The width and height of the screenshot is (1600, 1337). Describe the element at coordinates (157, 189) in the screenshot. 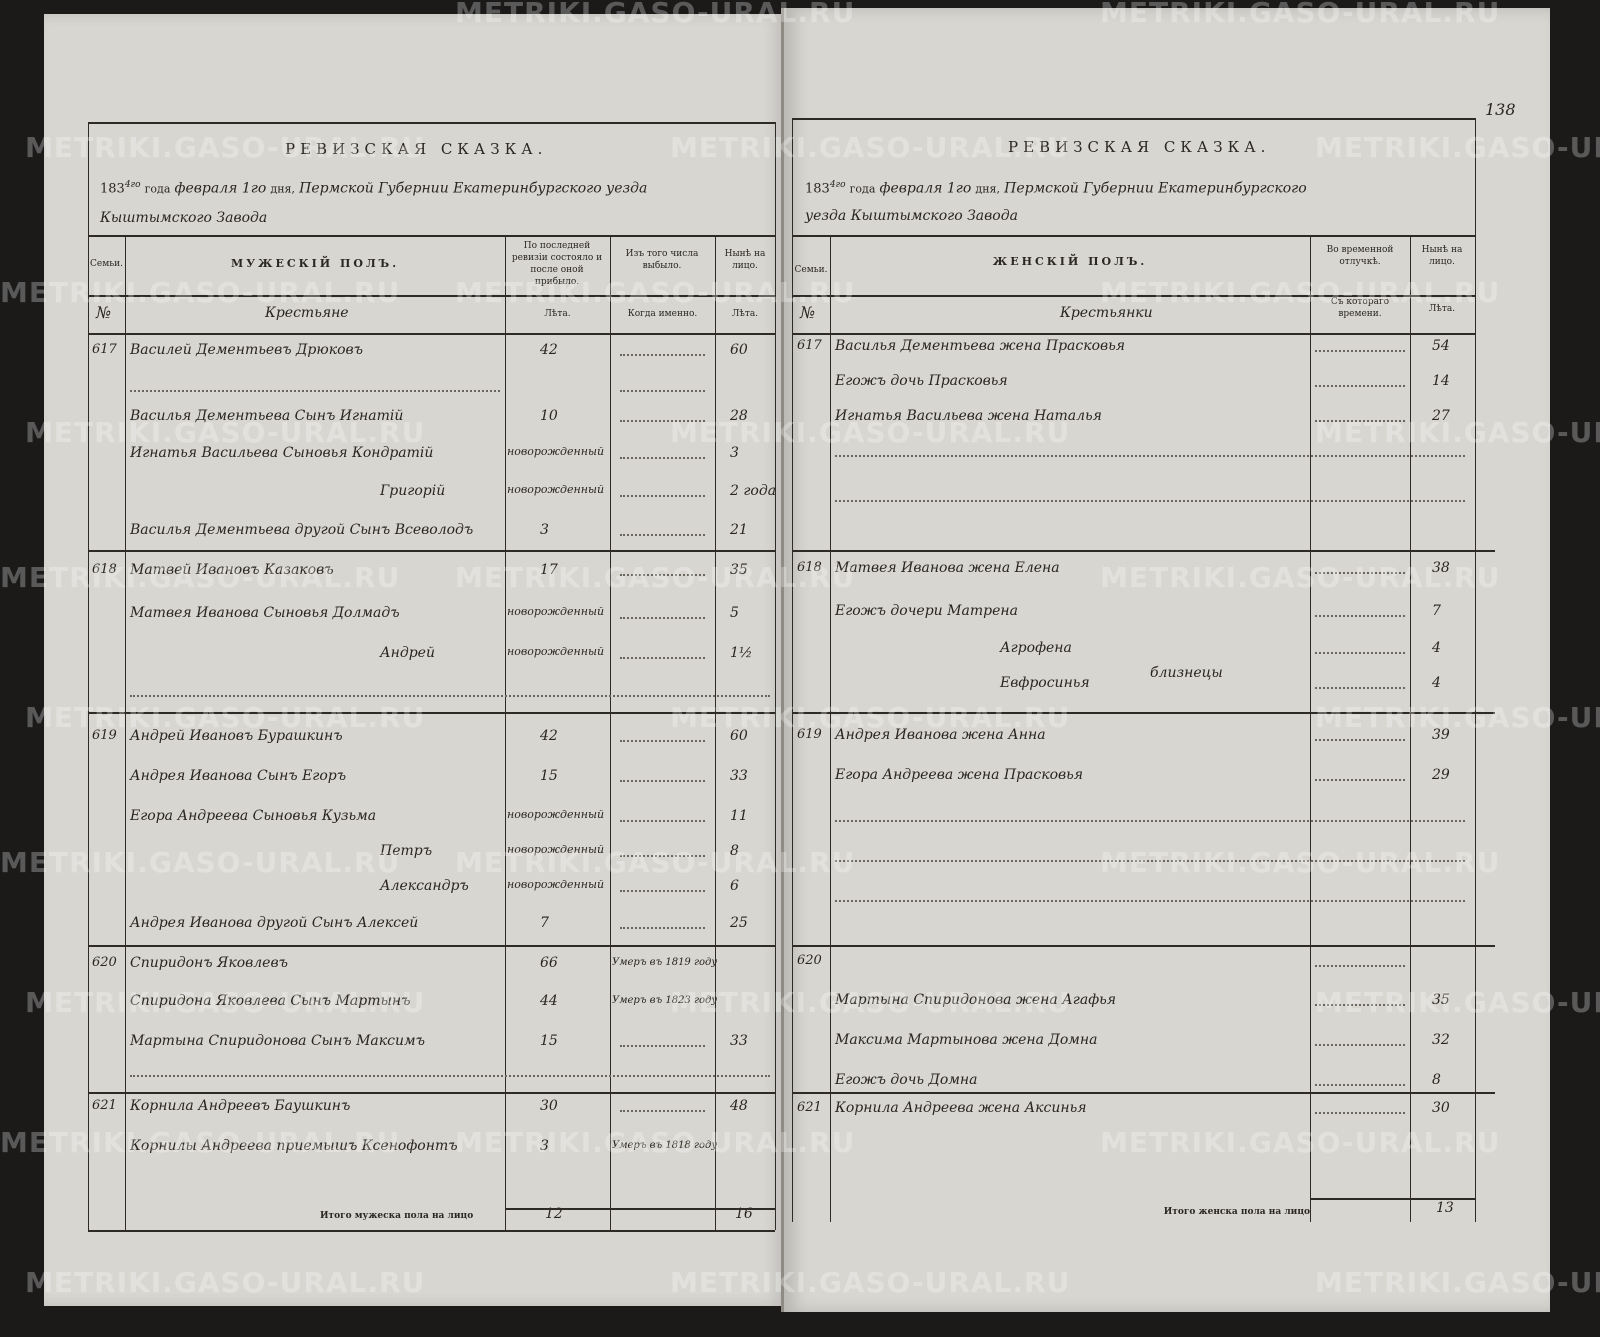

I see `goda-label: года` at that location.